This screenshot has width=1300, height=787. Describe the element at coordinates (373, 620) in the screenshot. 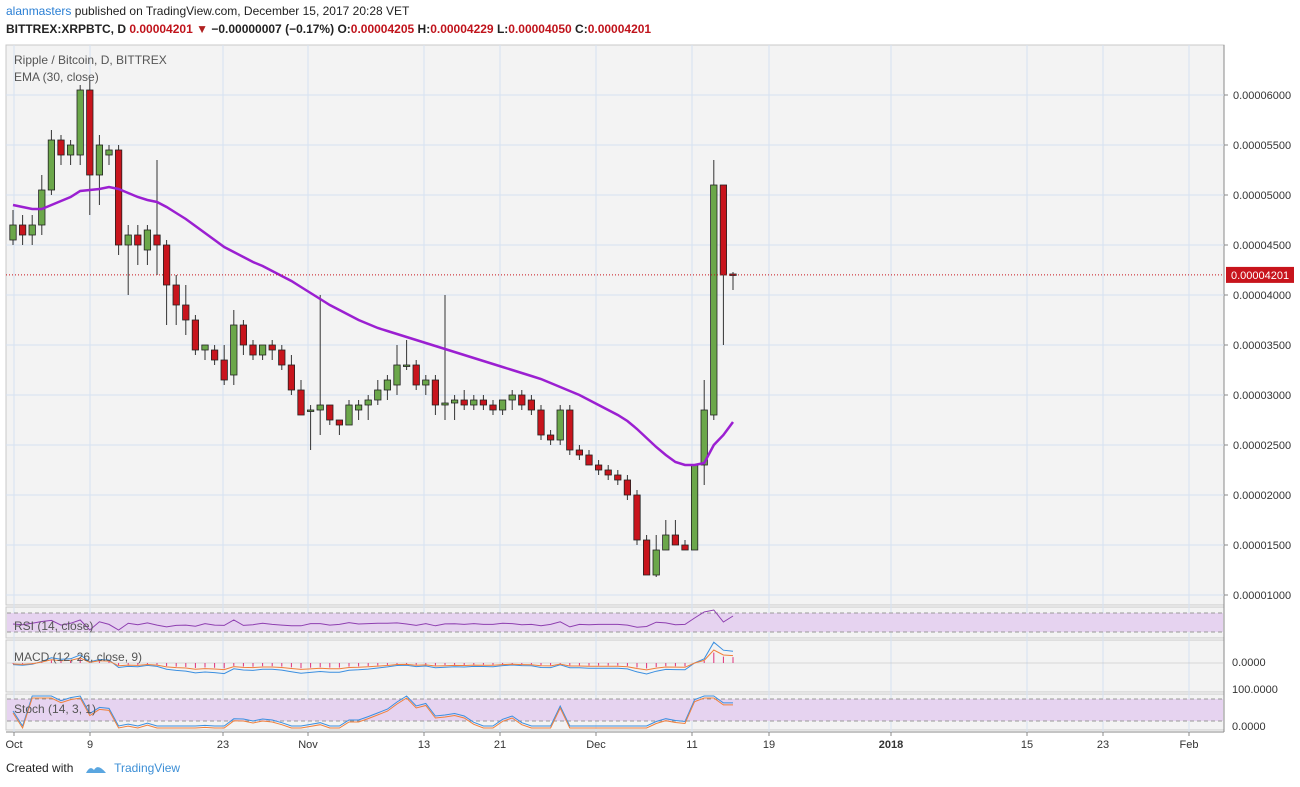

I see `rsi-line` at that location.